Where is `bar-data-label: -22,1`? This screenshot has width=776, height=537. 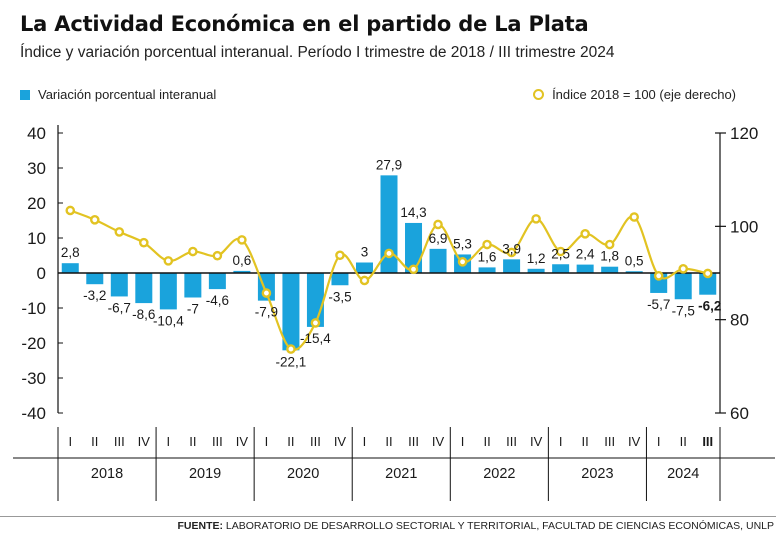
bar-data-label: -22,1 is located at coordinates (291, 361).